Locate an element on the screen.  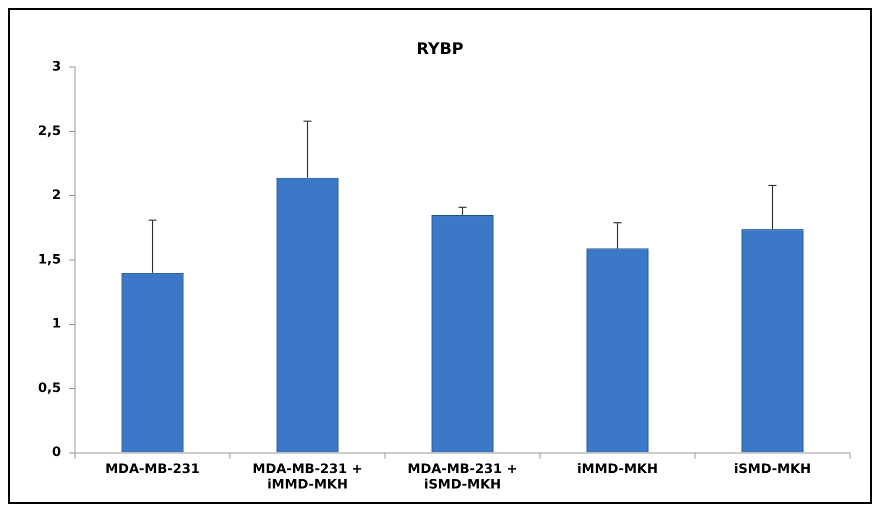
y-tick-label: 0,5 is located at coordinates (50, 388).